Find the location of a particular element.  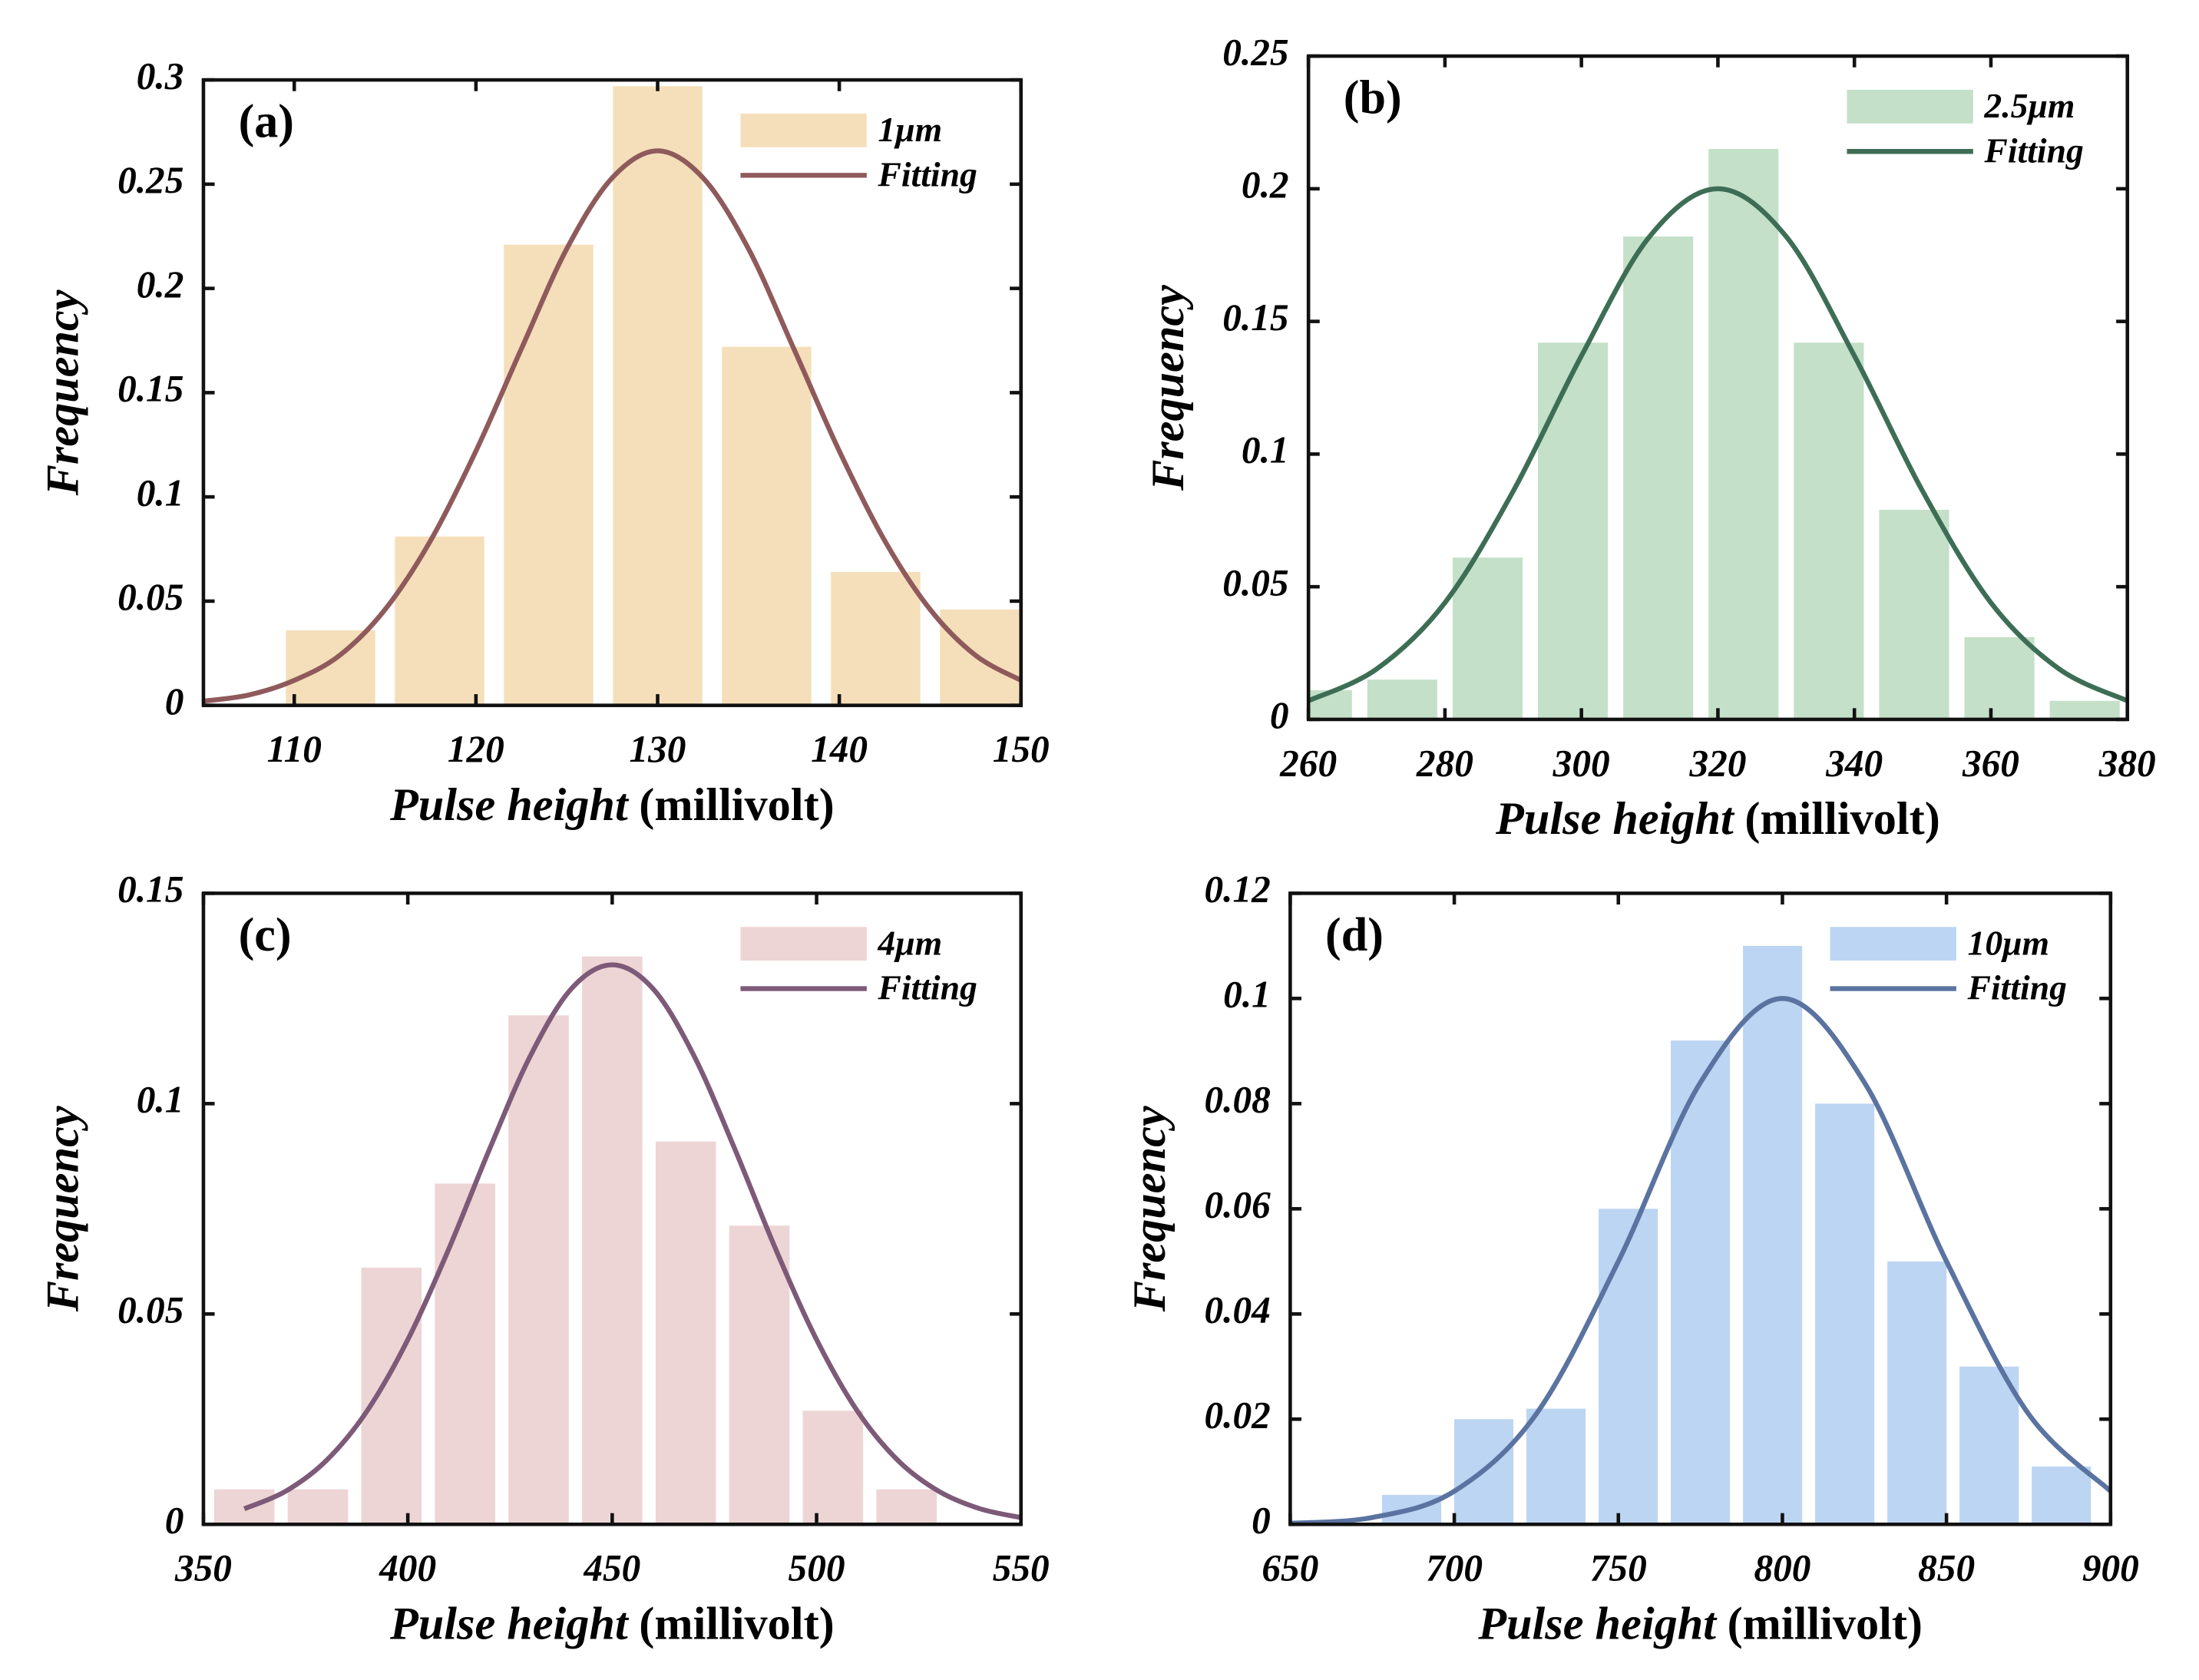

x-tick-label: 260 is located at coordinates (1308, 763).